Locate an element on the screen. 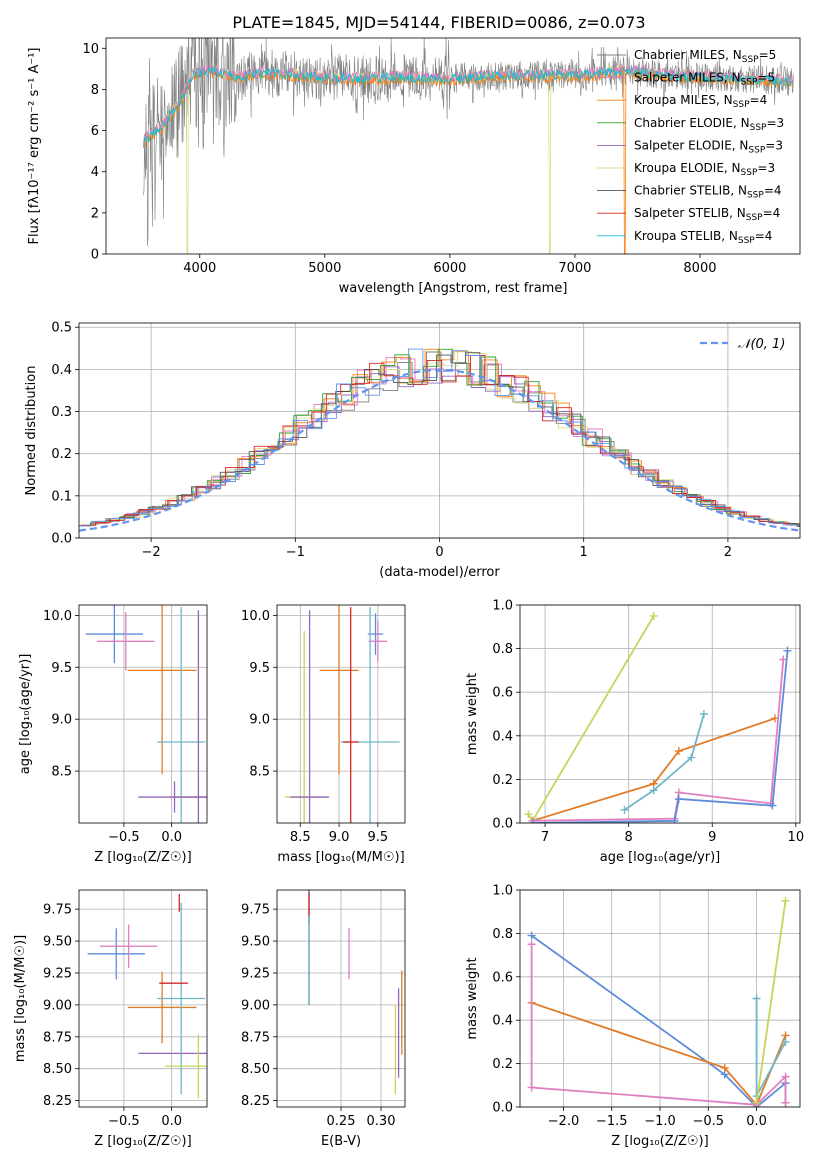  x-tick-label: −1.0 is located at coordinates (660, 1121).